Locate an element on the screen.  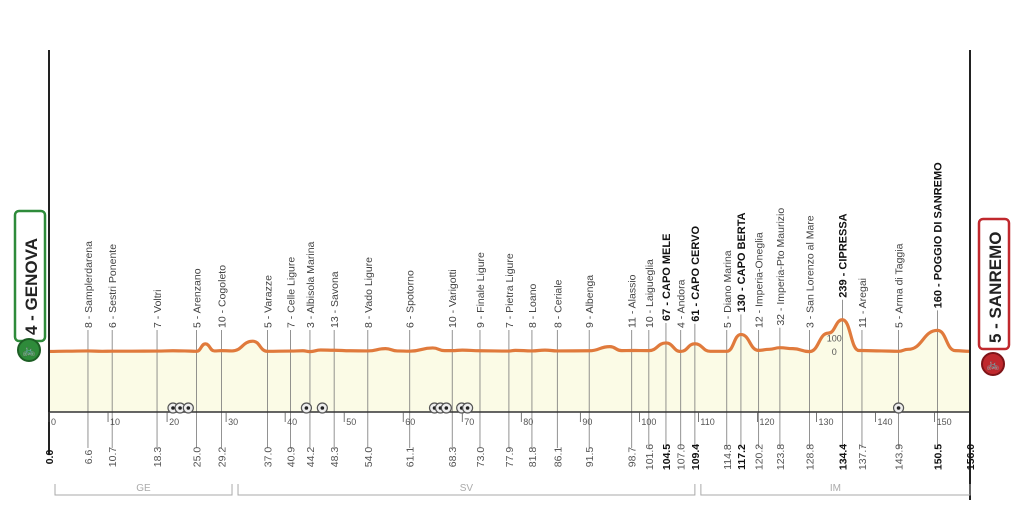
province-label: IM is located at coordinates (835, 488).